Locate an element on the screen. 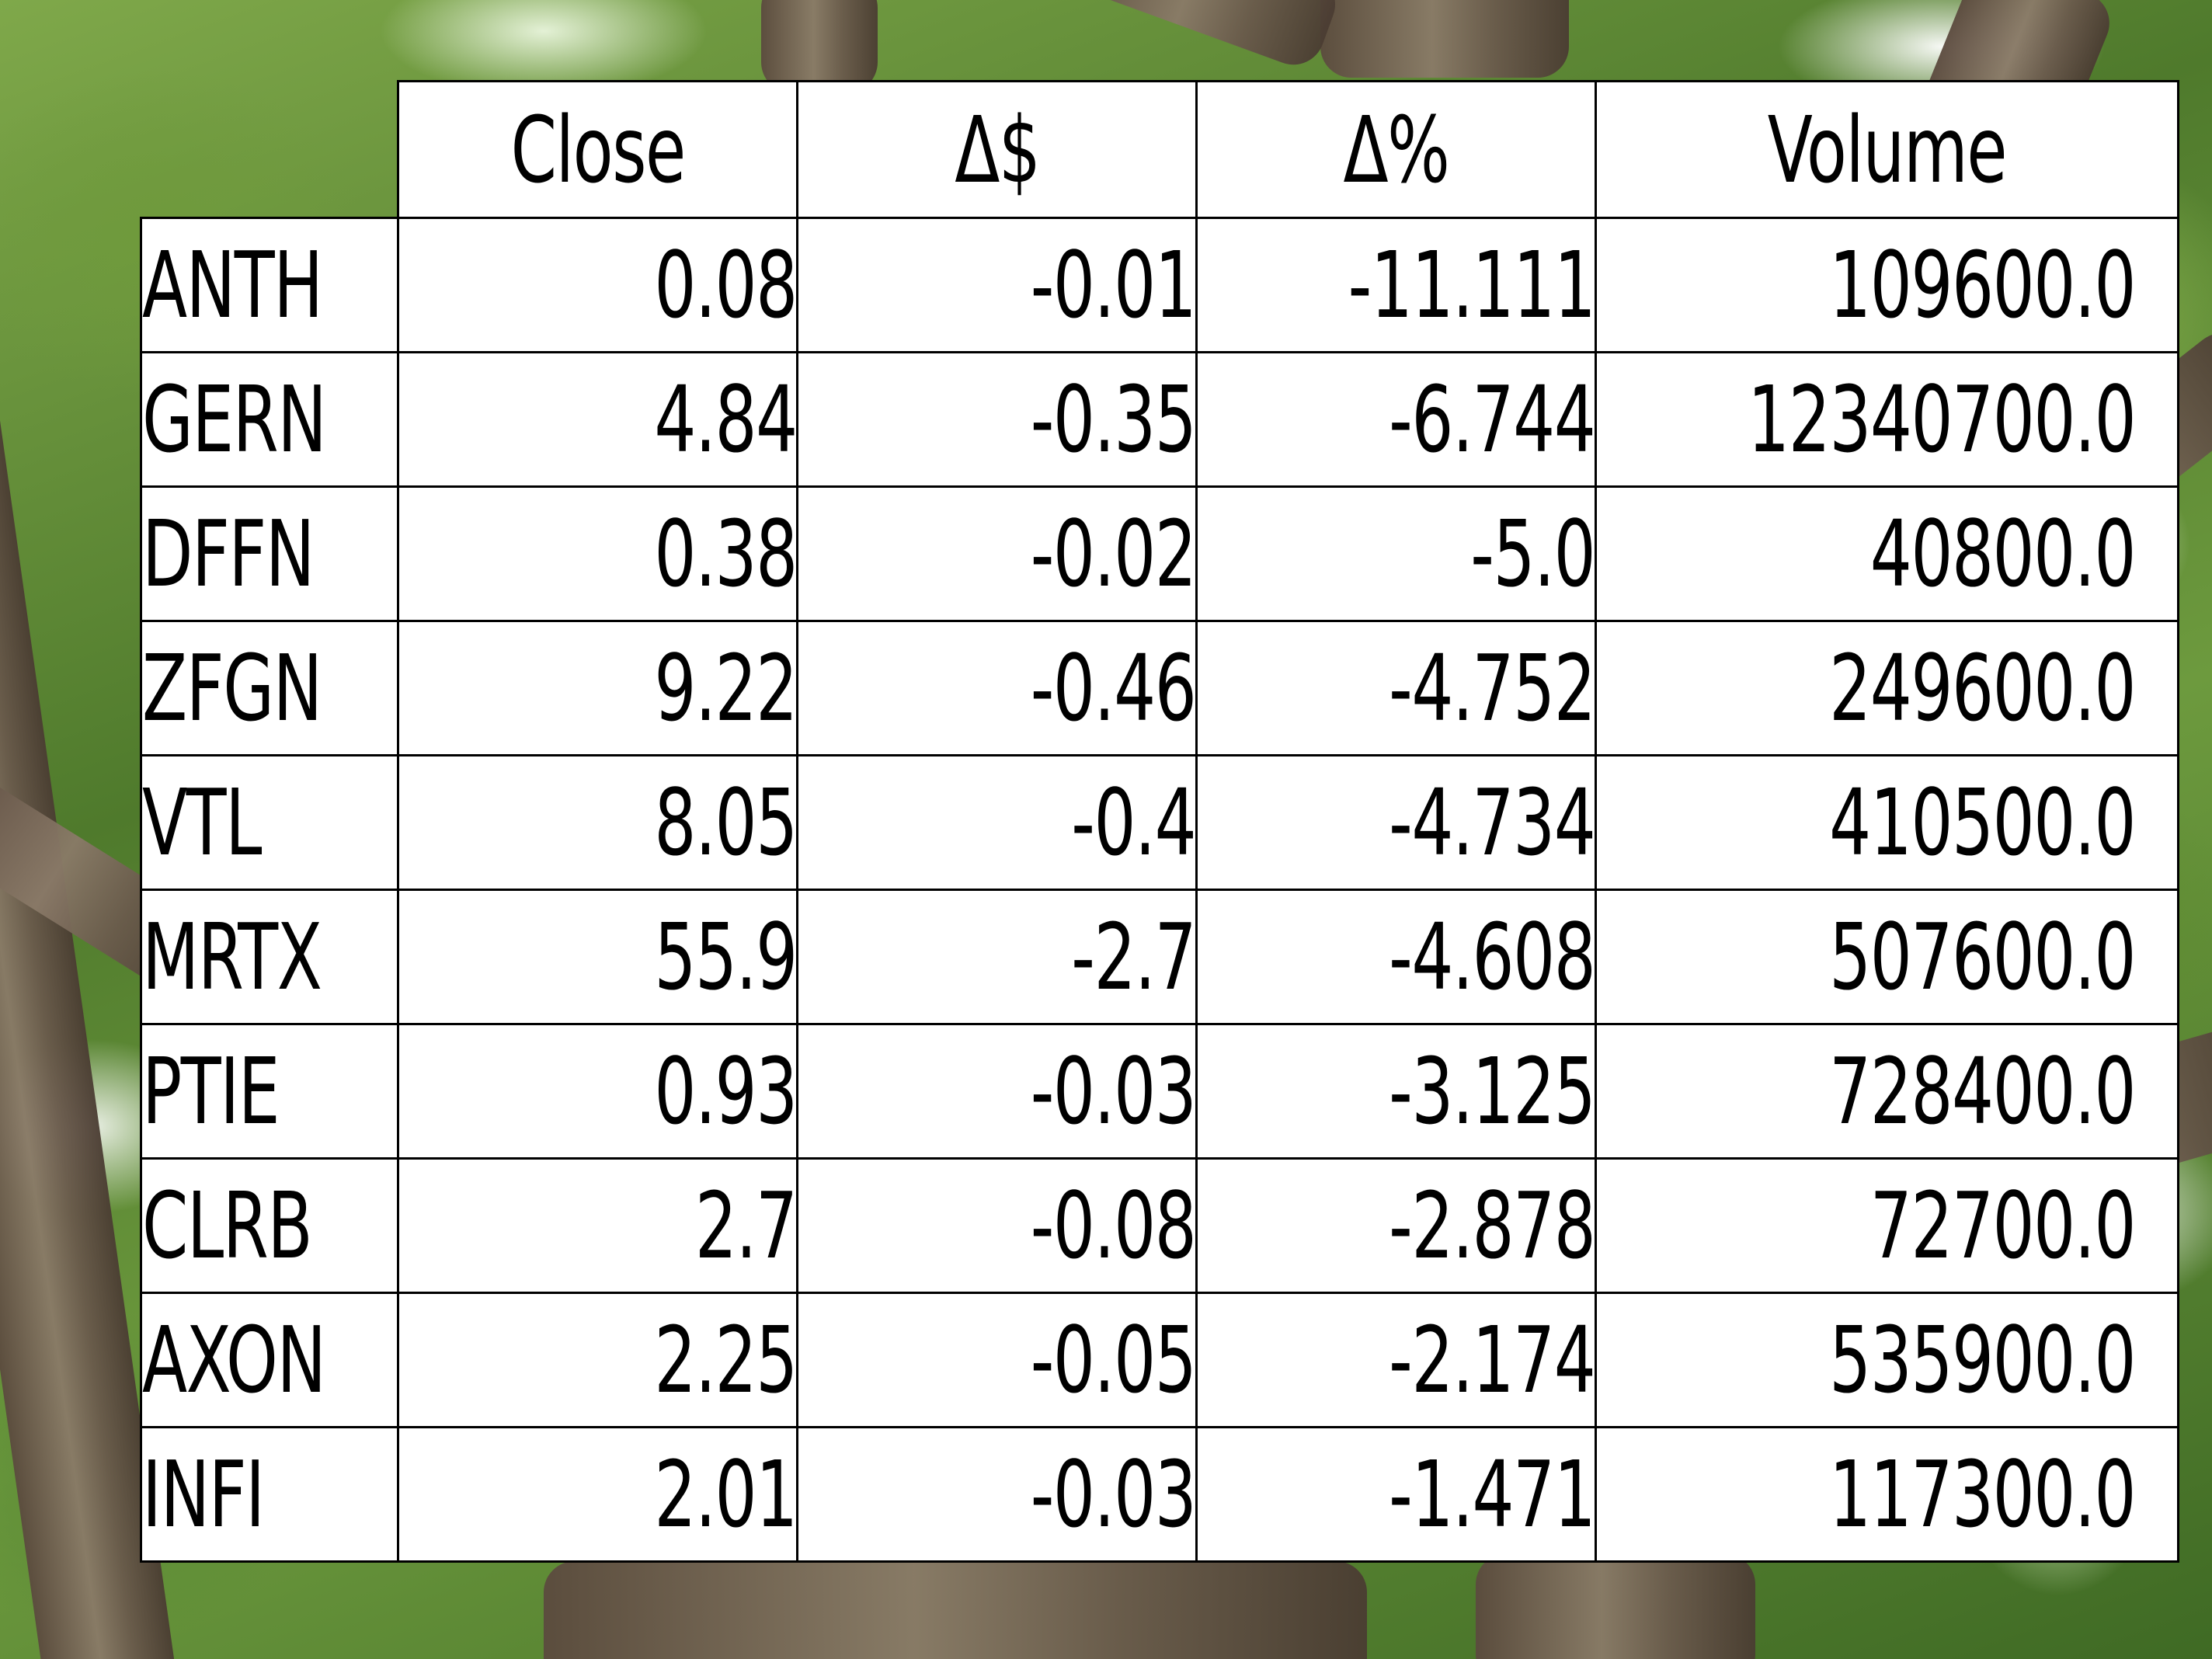  close-value: 2.7 is located at coordinates (745, 1225).